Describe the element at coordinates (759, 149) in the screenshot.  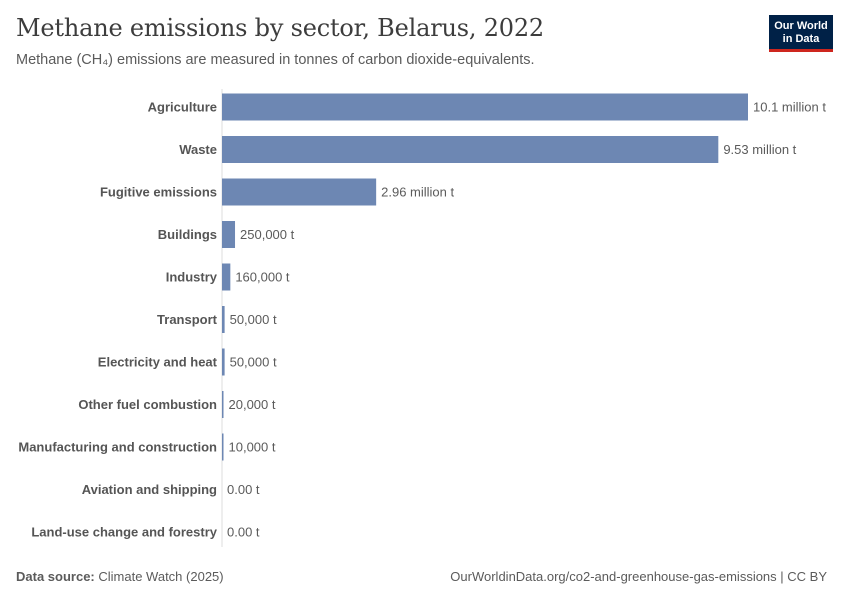
I see `value-label: 9.53 million t` at that location.